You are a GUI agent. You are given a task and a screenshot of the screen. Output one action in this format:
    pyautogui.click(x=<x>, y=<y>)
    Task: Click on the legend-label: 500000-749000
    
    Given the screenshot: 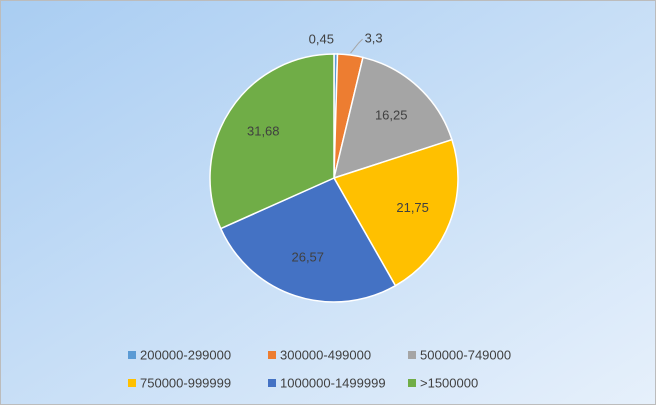 What is the action you would take?
    pyautogui.click(x=465, y=354)
    